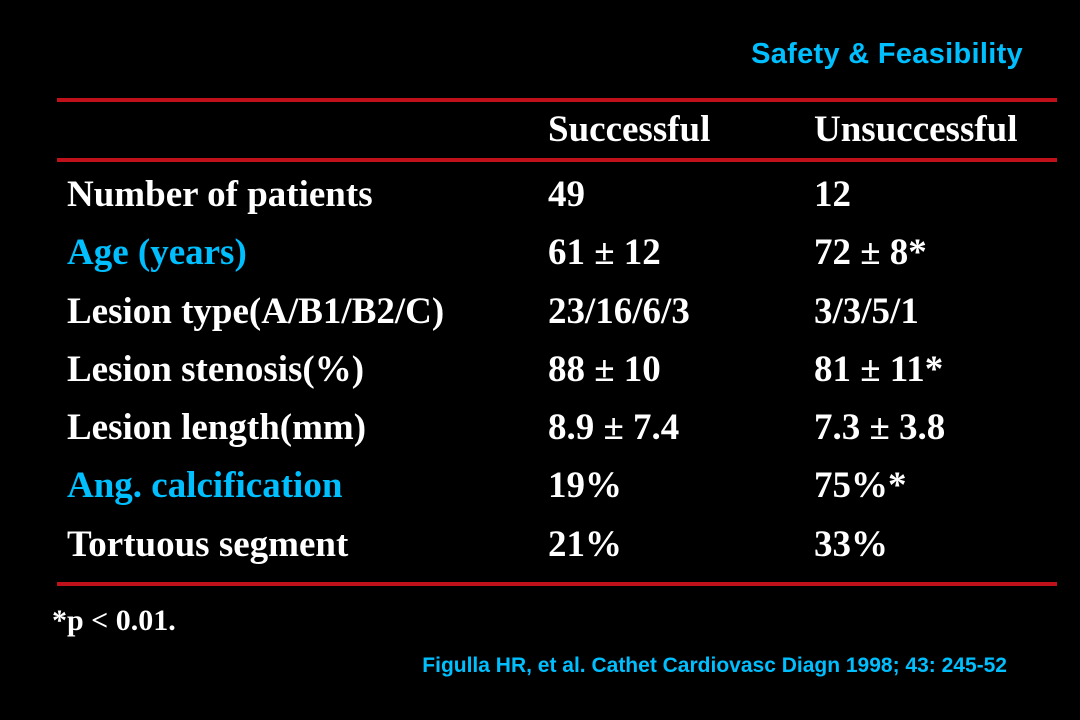  Describe the element at coordinates (870, 253) in the screenshot. I see `cell-unsuccessful: 72 ± 8*` at that location.